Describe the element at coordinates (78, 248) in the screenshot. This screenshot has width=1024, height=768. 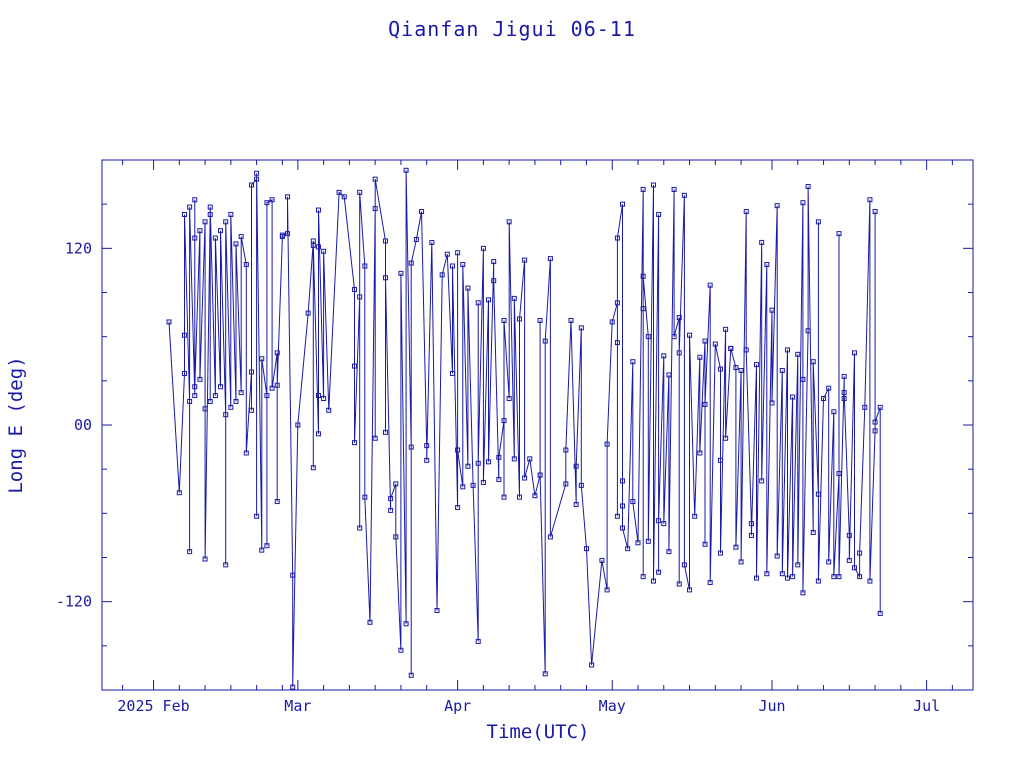
I see `y-tick-label: 120` at that location.